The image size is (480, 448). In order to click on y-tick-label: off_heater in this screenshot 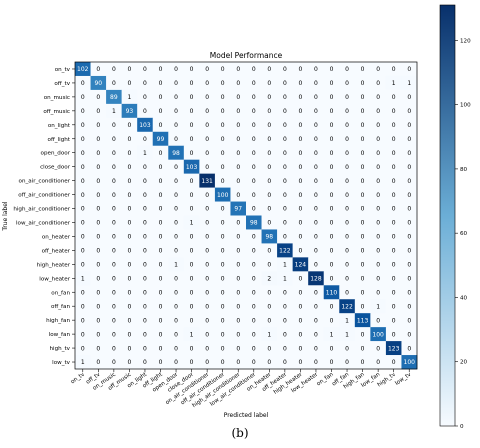, I will do `click(56, 251)`.